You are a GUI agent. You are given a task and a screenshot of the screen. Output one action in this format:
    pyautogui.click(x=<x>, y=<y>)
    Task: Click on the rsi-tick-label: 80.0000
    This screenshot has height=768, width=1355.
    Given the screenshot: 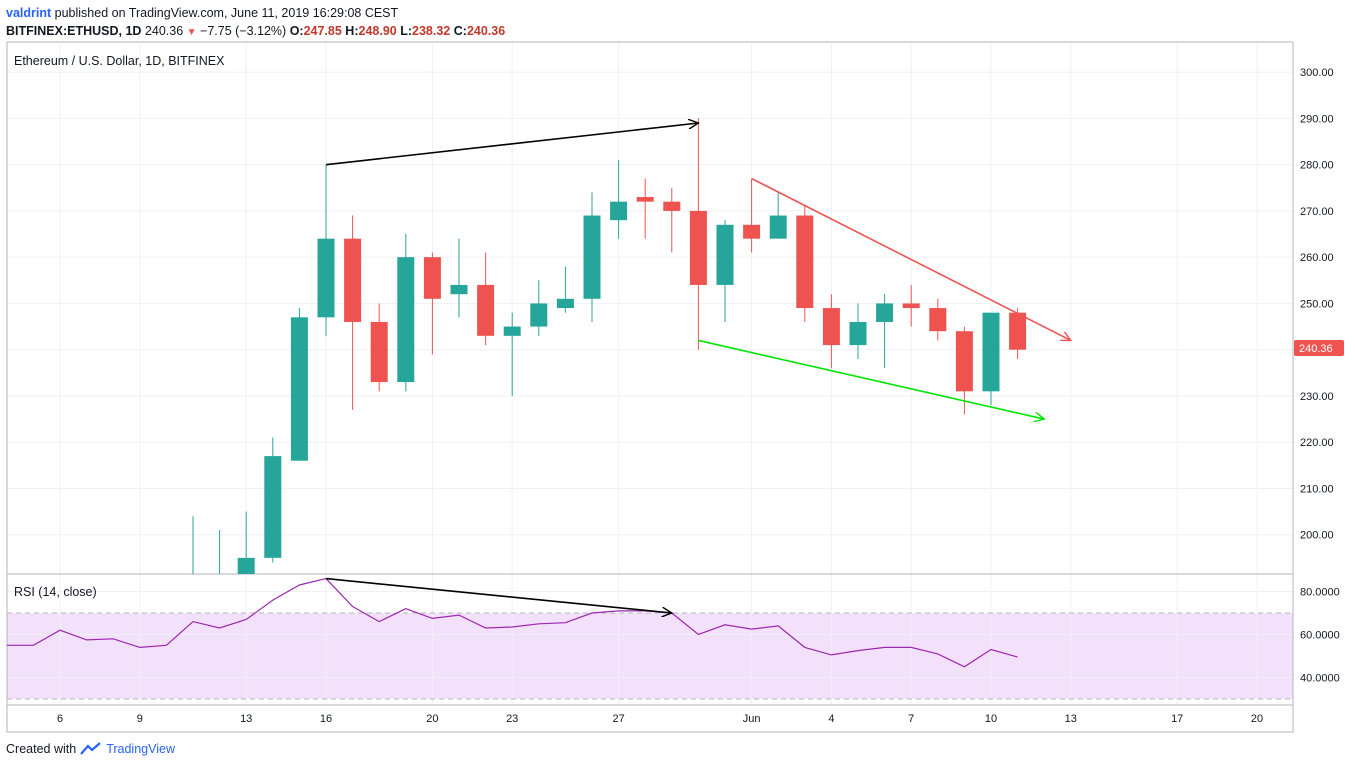 What is the action you would take?
    pyautogui.click(x=1320, y=593)
    